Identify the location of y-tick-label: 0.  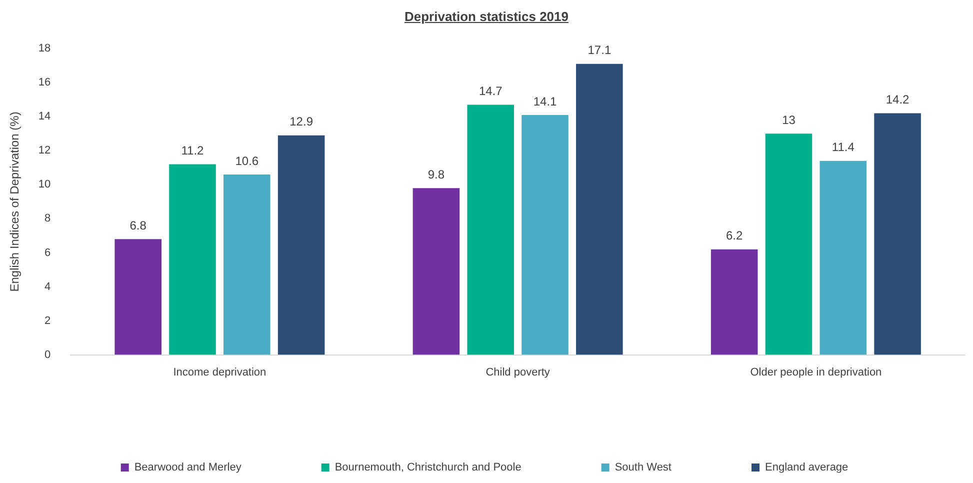
(47, 354).